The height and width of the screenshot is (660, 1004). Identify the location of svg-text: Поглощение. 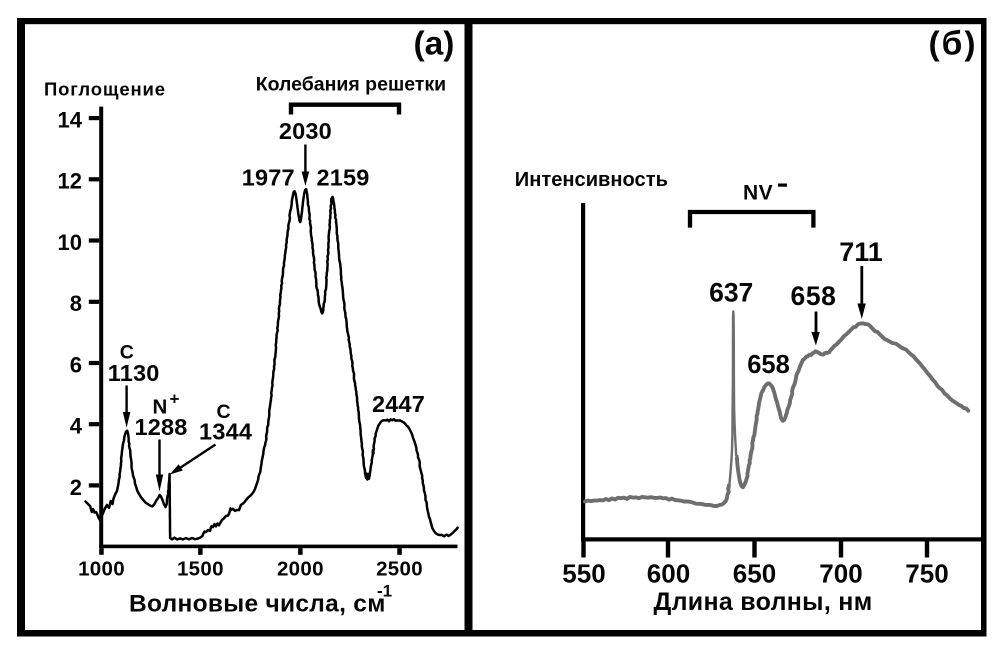
(105, 89).